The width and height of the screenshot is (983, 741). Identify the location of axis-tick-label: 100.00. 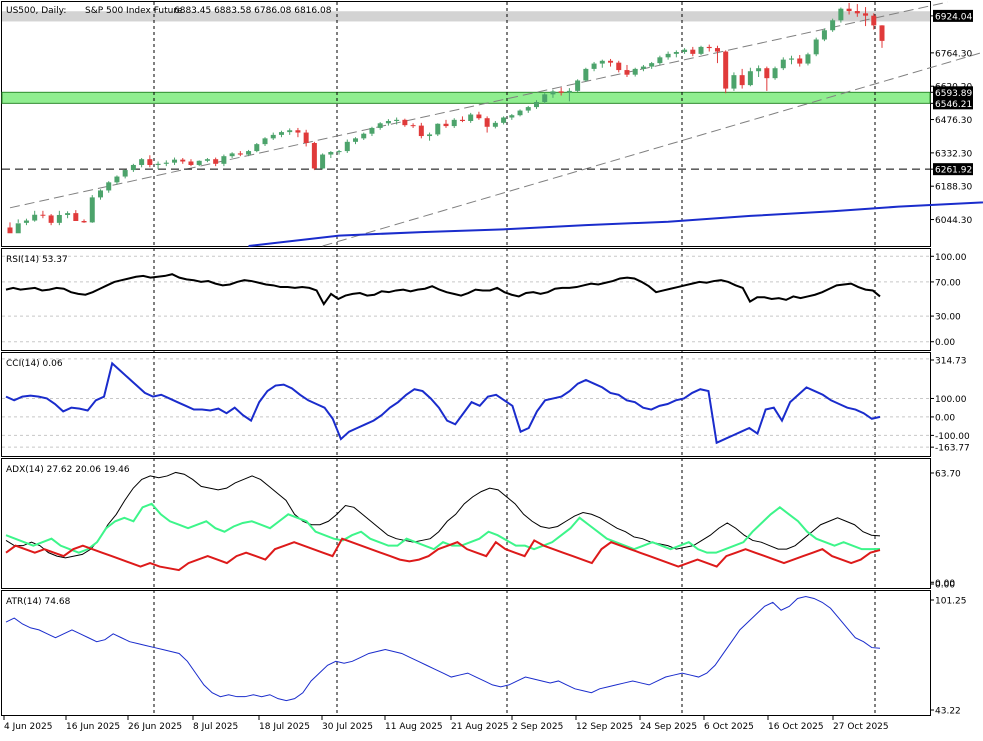
(951, 258).